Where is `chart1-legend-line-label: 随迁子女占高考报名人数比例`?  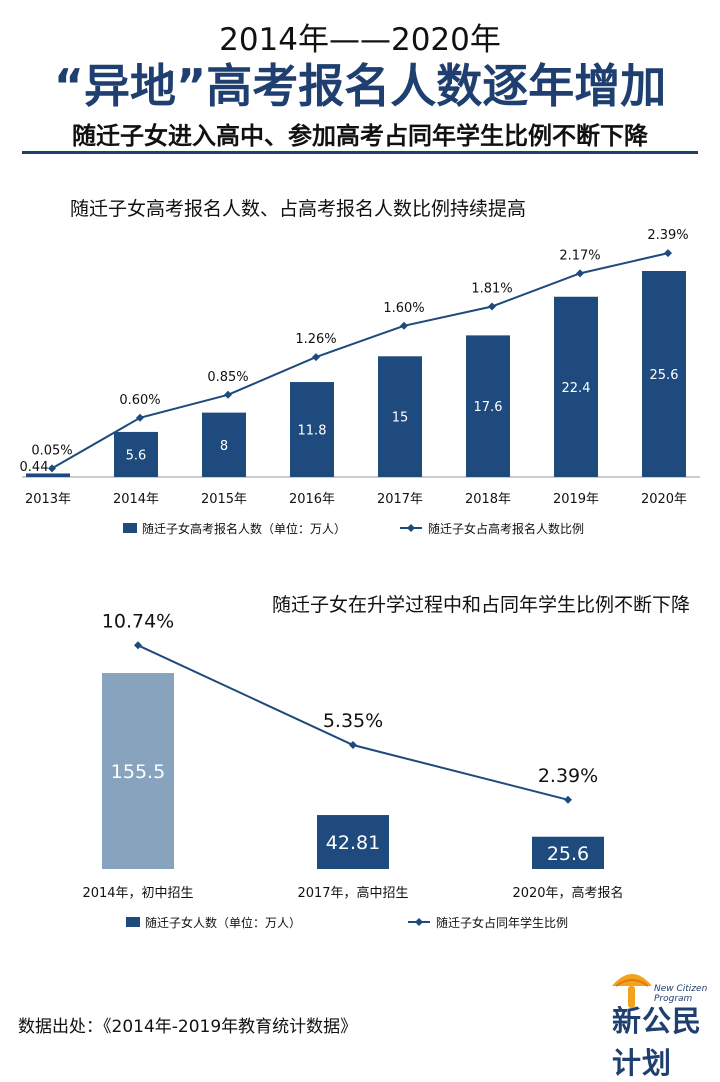
chart1-legend-line-label: 随迁子女占高考报名人数比例 is located at coordinates (506, 528).